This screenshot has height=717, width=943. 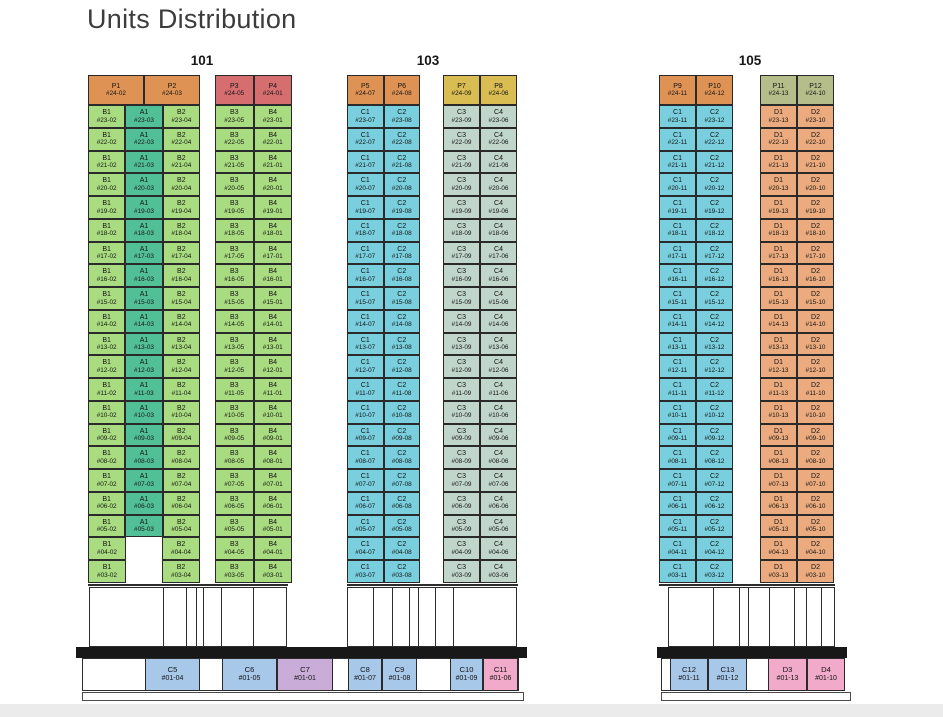 I want to click on unit-cell: C1 #14-11, so click(x=677, y=321).